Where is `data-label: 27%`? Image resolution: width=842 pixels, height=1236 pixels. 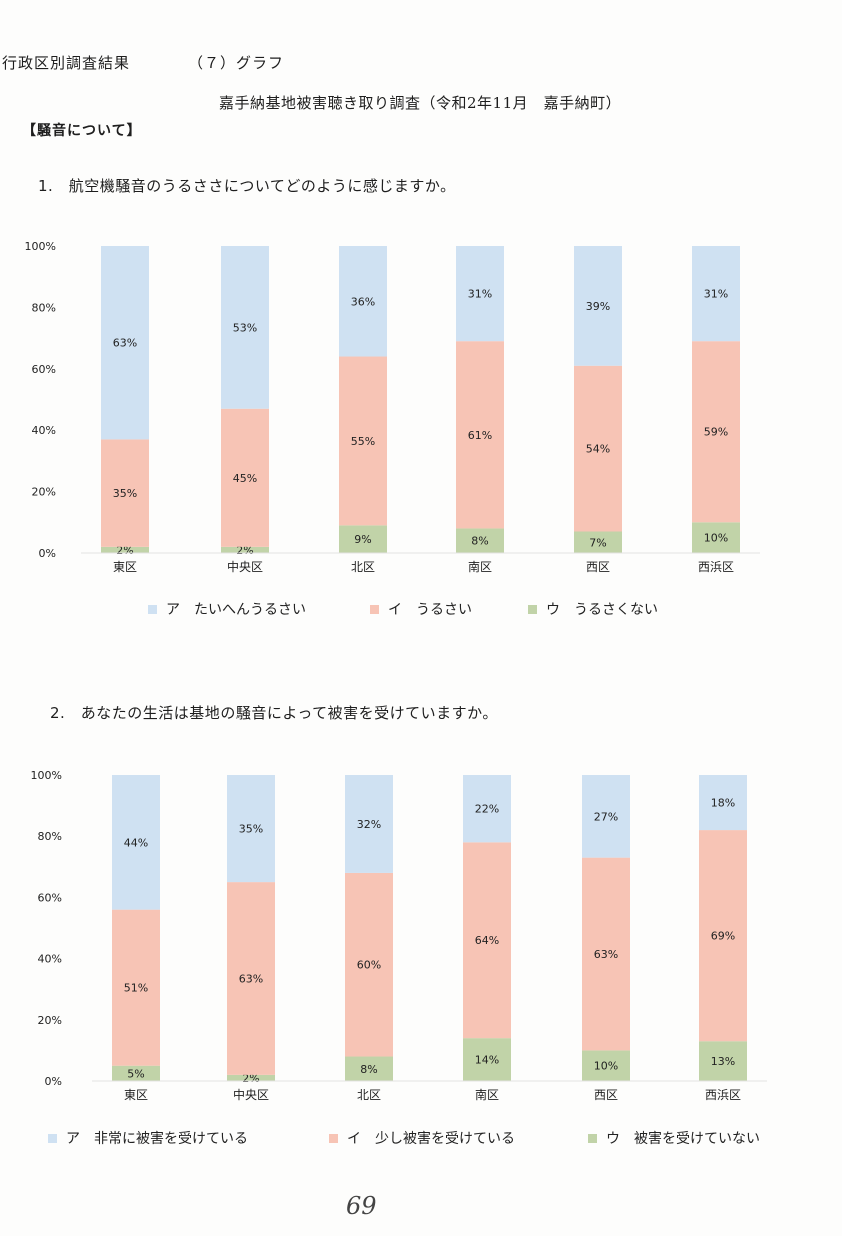 data-label: 27% is located at coordinates (606, 816).